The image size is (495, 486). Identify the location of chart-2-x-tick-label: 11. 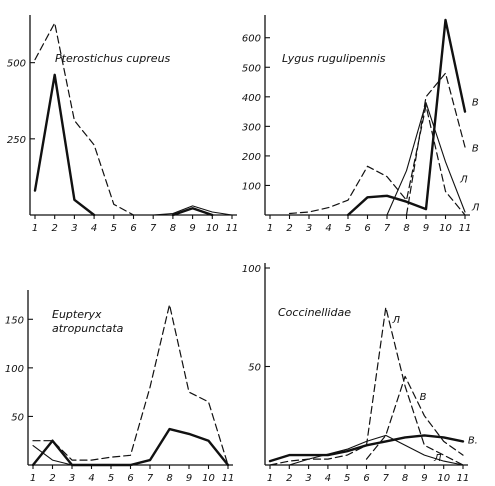
(228, 478).